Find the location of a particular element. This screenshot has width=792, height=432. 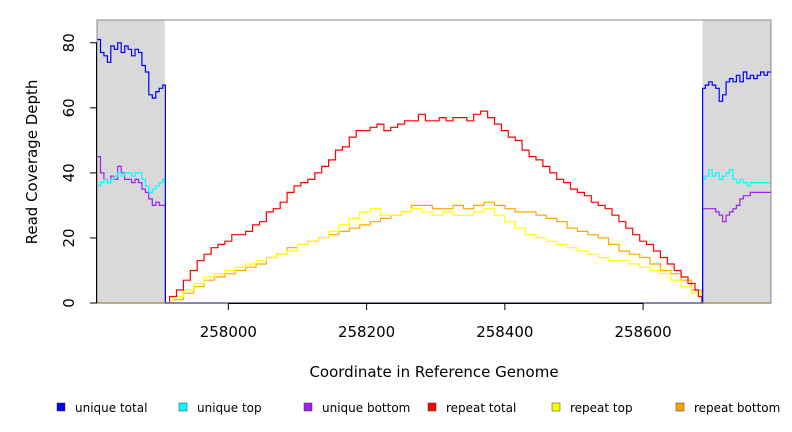

x-tick-label: 258600 is located at coordinates (642, 332).